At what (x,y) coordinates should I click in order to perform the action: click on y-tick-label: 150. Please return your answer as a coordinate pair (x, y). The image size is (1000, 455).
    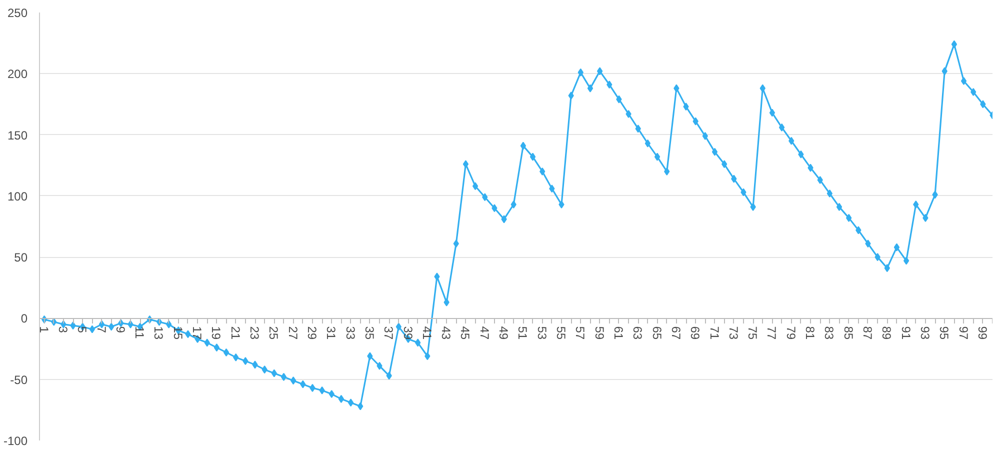
    Looking at the image, I should click on (17, 135).